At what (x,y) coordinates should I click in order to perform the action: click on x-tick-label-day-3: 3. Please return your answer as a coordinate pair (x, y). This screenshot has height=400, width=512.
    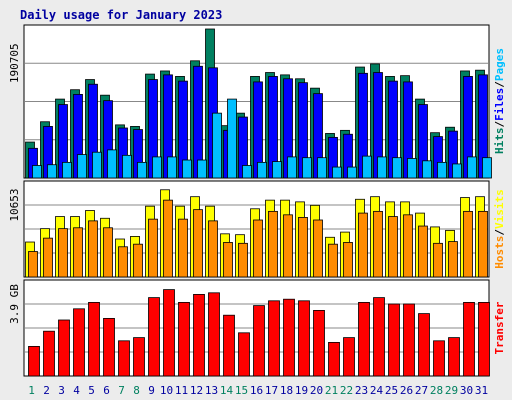
    Looking at the image, I should click on (61, 390).